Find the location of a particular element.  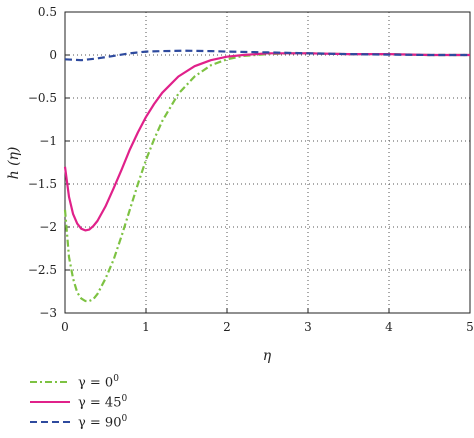

legend-item: γ = 00 is located at coordinates (78, 382).